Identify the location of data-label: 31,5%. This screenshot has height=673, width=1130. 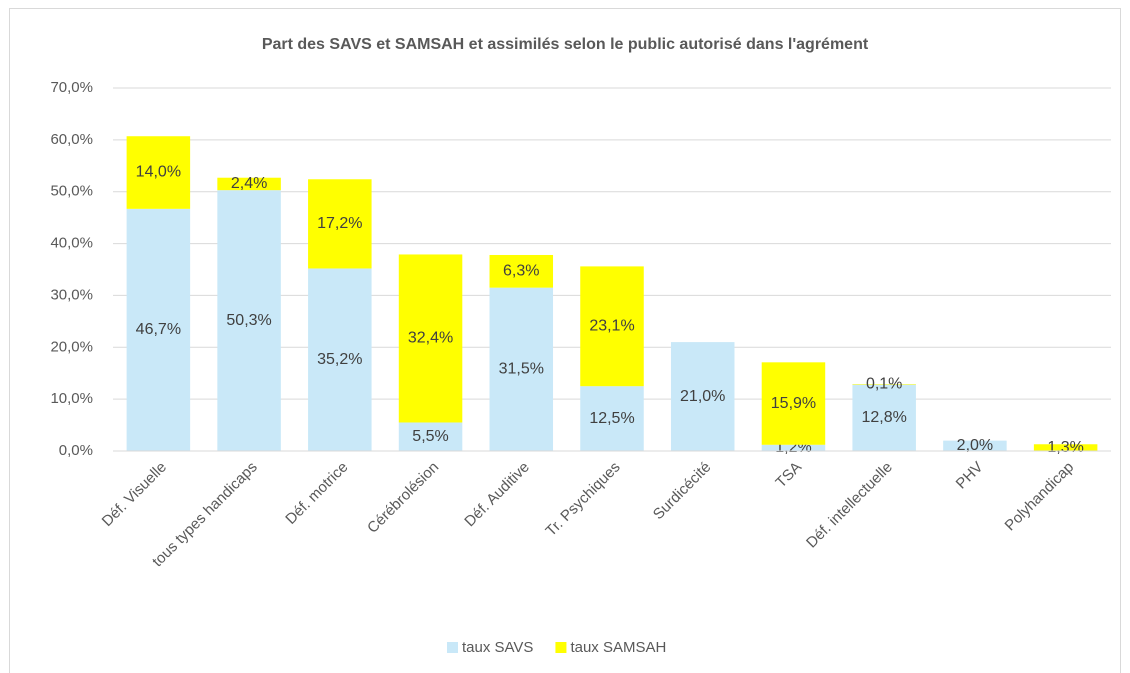
(521, 369).